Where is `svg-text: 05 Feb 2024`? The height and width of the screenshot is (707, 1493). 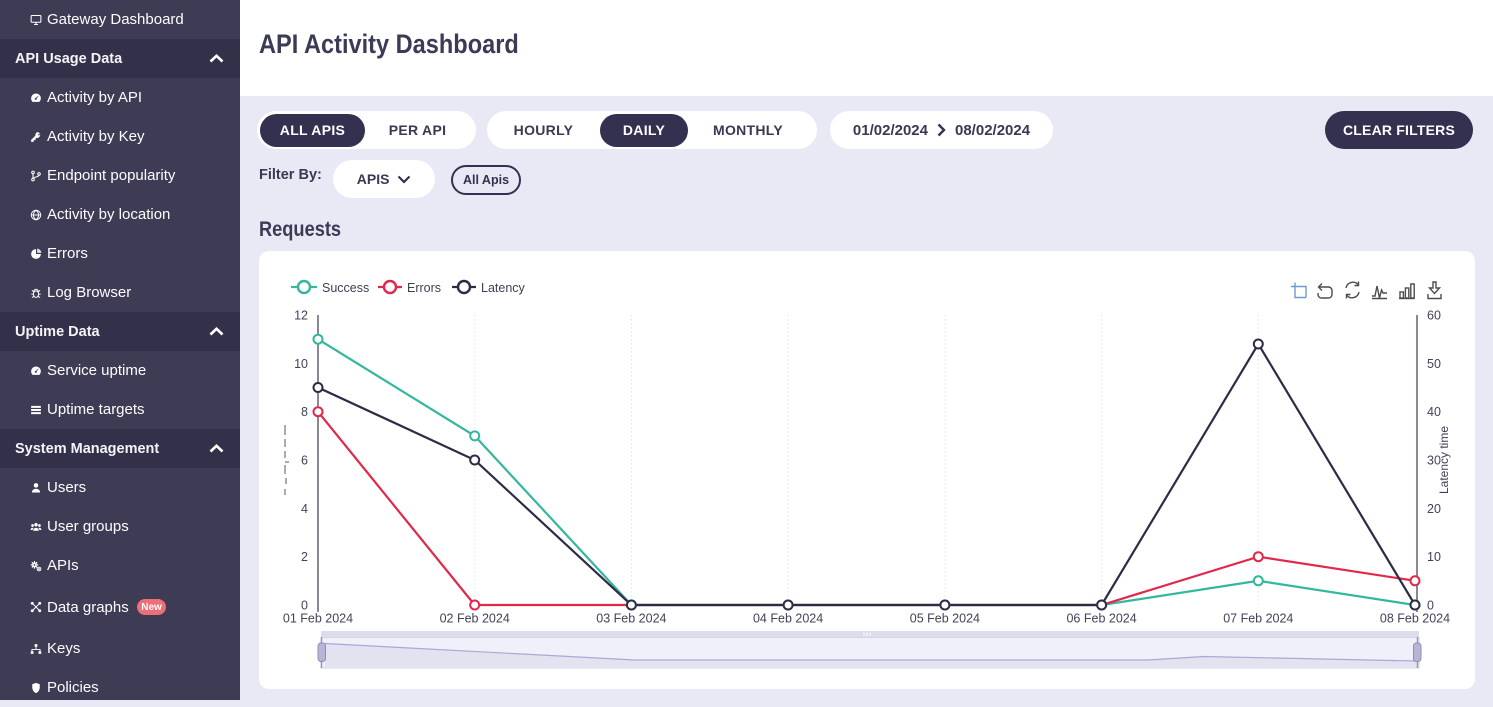 svg-text: 05 Feb 2024 is located at coordinates (945, 619).